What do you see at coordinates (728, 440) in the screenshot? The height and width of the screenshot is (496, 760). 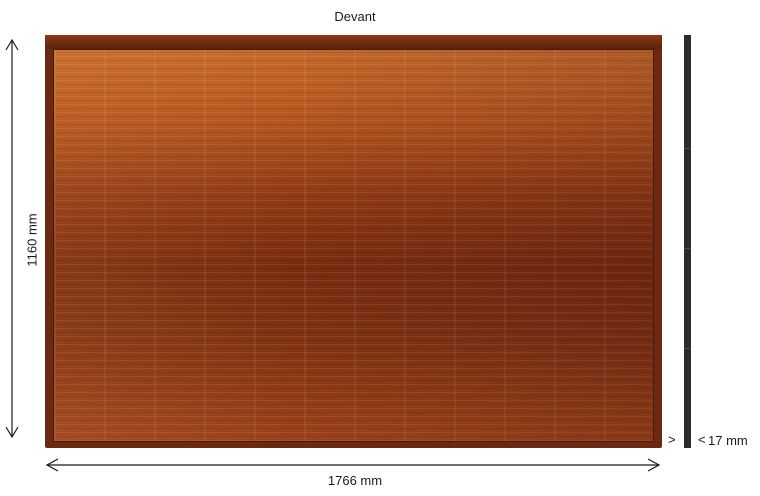 I see `thickness-dimension-label: 17 mm` at bounding box center [728, 440].